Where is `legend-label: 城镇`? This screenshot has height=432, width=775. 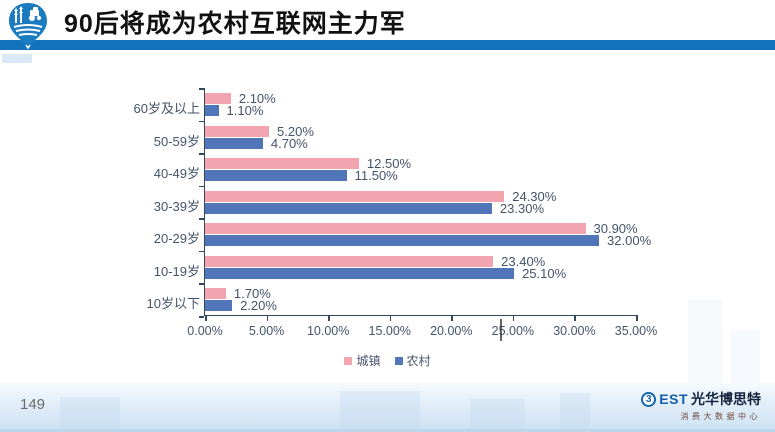 legend-label: 城镇 is located at coordinates (368, 361).